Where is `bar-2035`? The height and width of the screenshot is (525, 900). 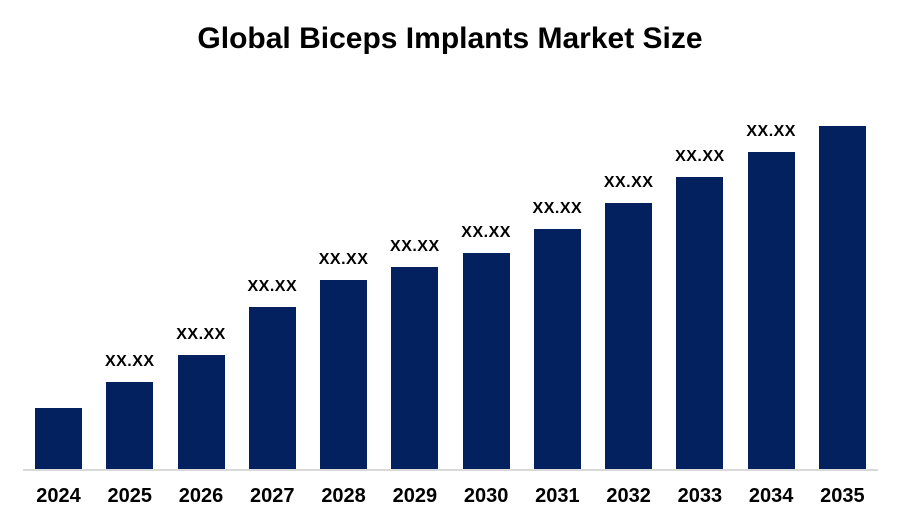 bar-2035 is located at coordinates (842, 298).